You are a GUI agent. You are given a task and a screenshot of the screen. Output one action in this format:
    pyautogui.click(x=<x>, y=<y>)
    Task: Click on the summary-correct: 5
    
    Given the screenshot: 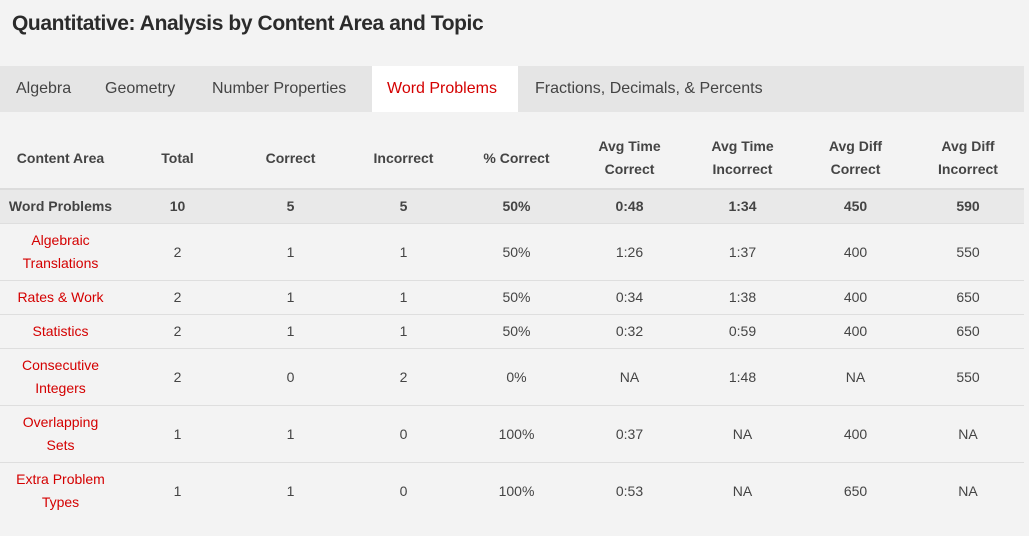 What is the action you would take?
    pyautogui.click(x=290, y=206)
    